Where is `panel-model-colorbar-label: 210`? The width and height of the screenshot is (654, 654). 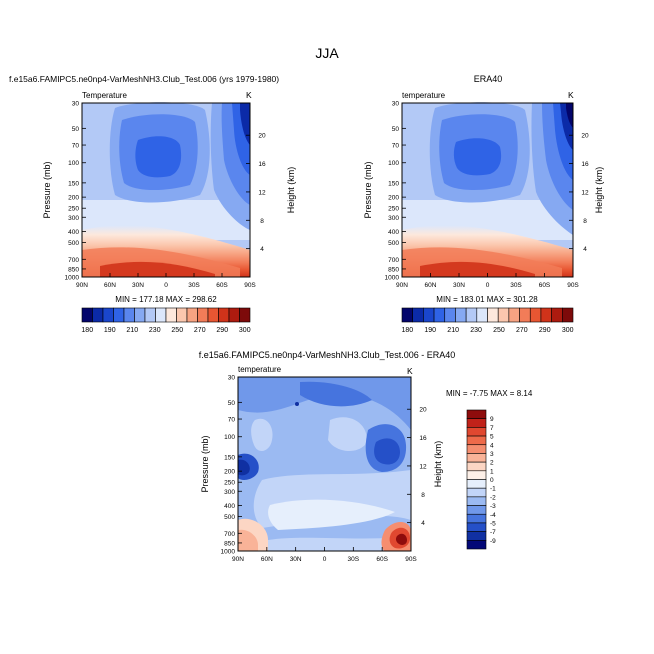
panel-model-colorbar-label: 210 is located at coordinates (132, 330).